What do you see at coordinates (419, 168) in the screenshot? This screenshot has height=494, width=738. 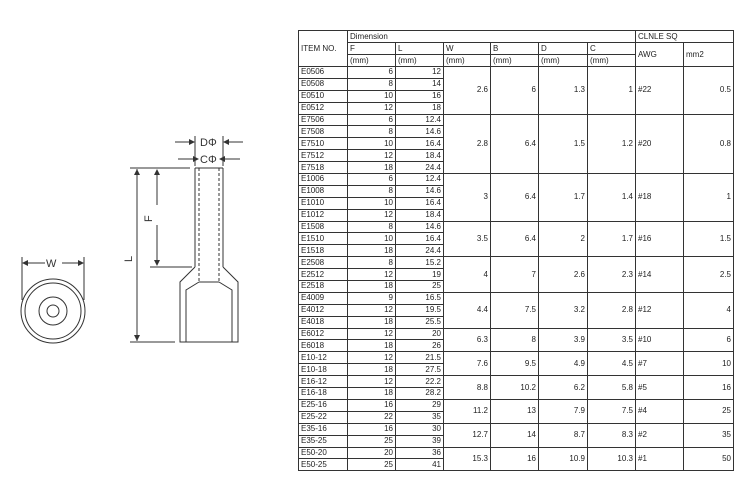 I see `l-cell: 24.4` at bounding box center [419, 168].